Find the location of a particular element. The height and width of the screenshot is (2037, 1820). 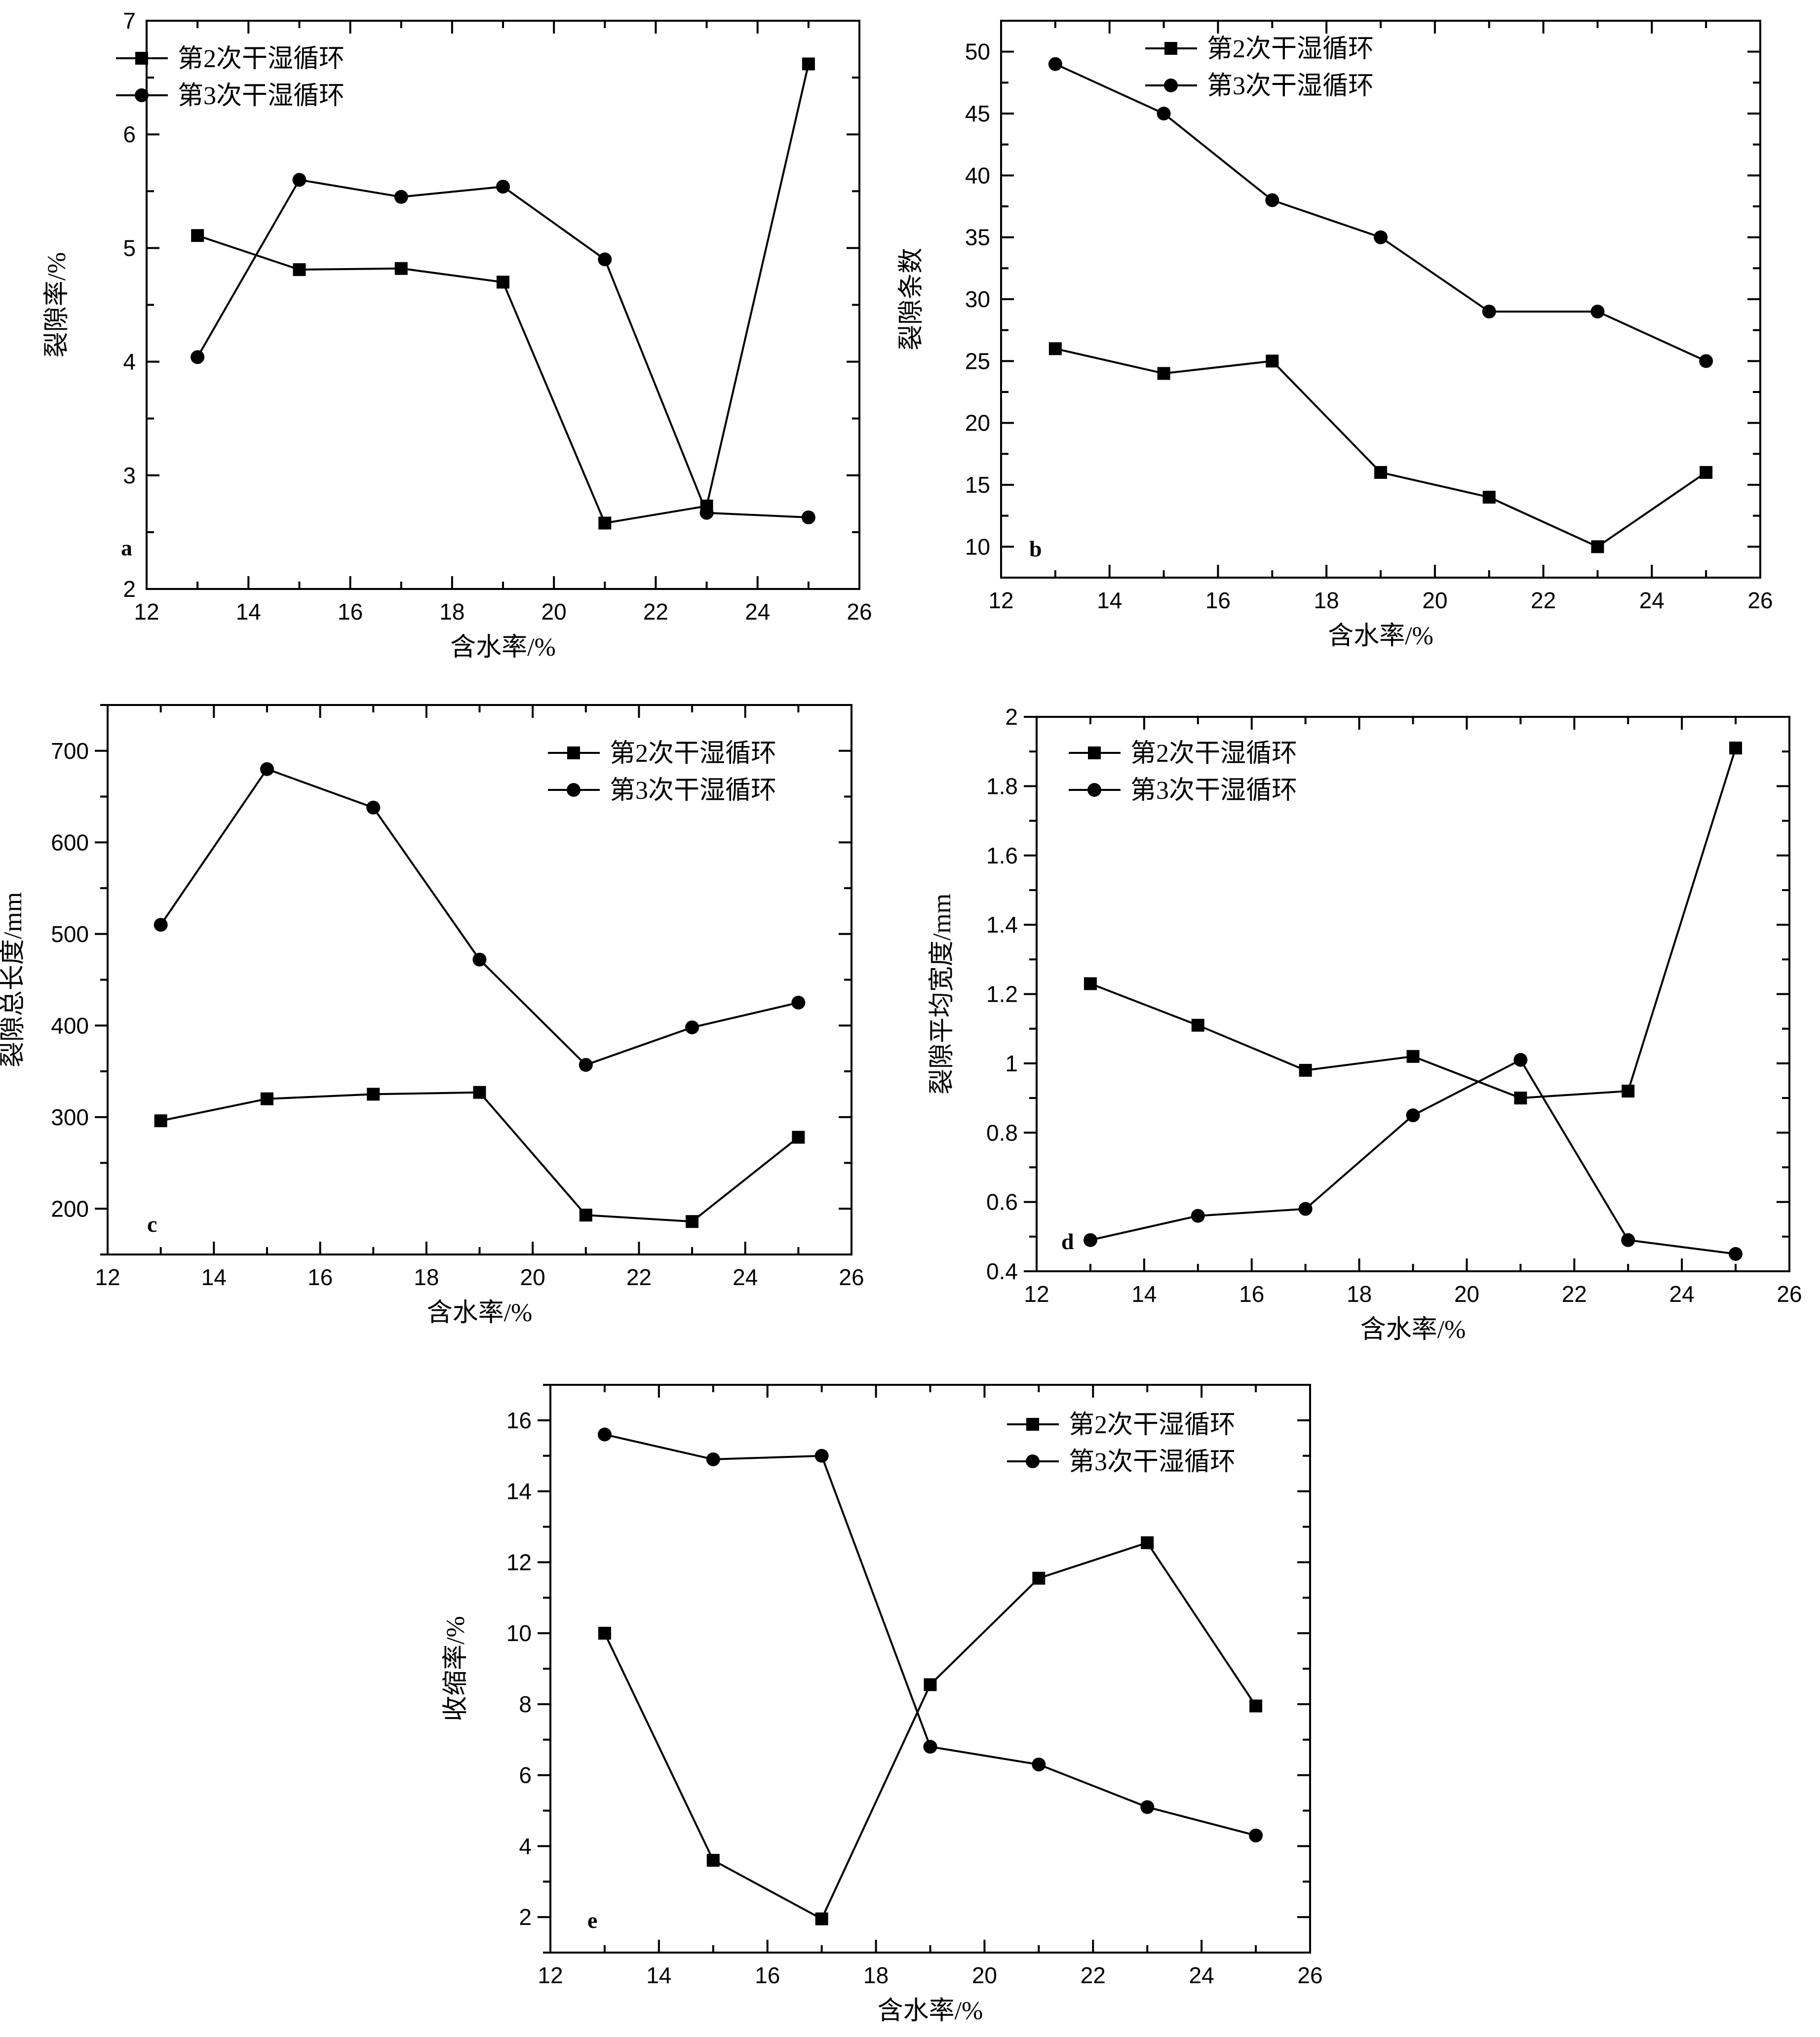

y-tick-label: 700 is located at coordinates (70, 751).